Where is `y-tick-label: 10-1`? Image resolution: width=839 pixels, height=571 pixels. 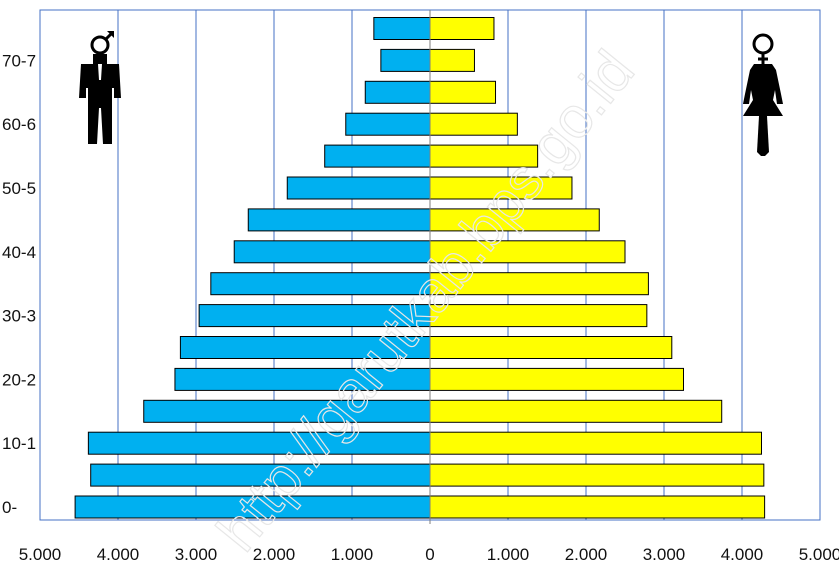 y-tick-label: 10-1 is located at coordinates (19, 443).